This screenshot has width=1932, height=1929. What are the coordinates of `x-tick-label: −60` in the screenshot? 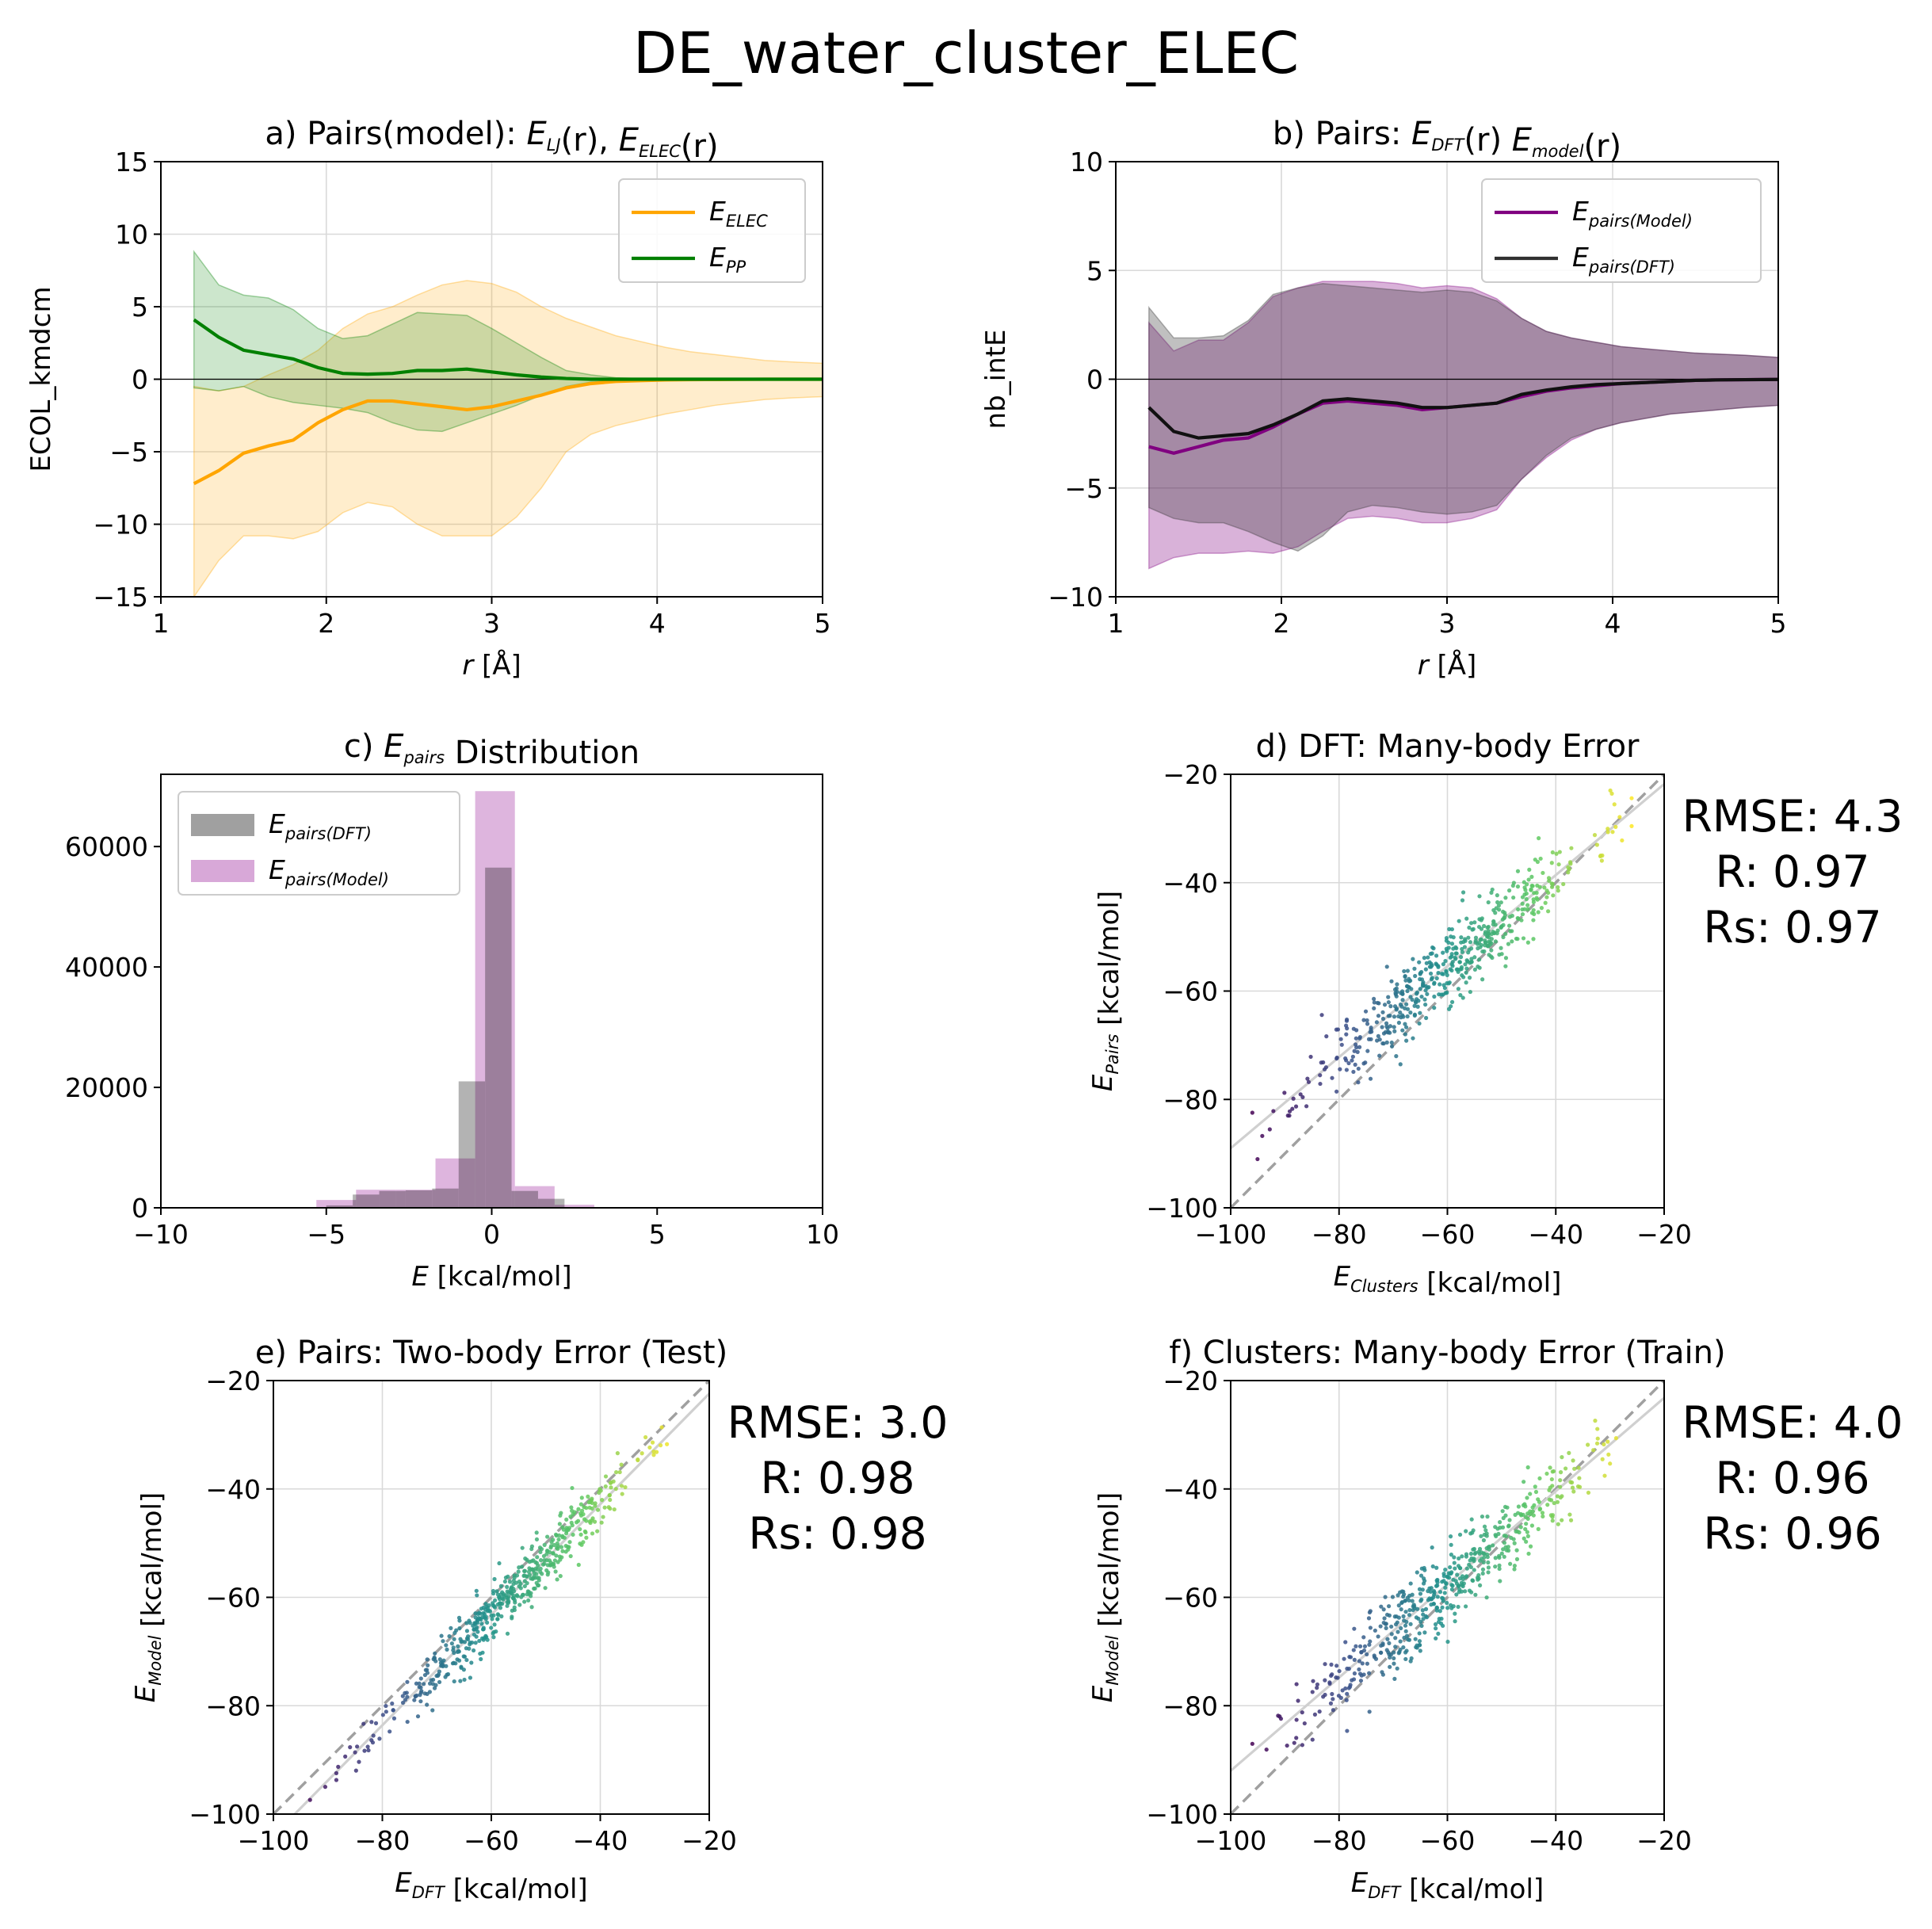 It's located at (1448, 1841).